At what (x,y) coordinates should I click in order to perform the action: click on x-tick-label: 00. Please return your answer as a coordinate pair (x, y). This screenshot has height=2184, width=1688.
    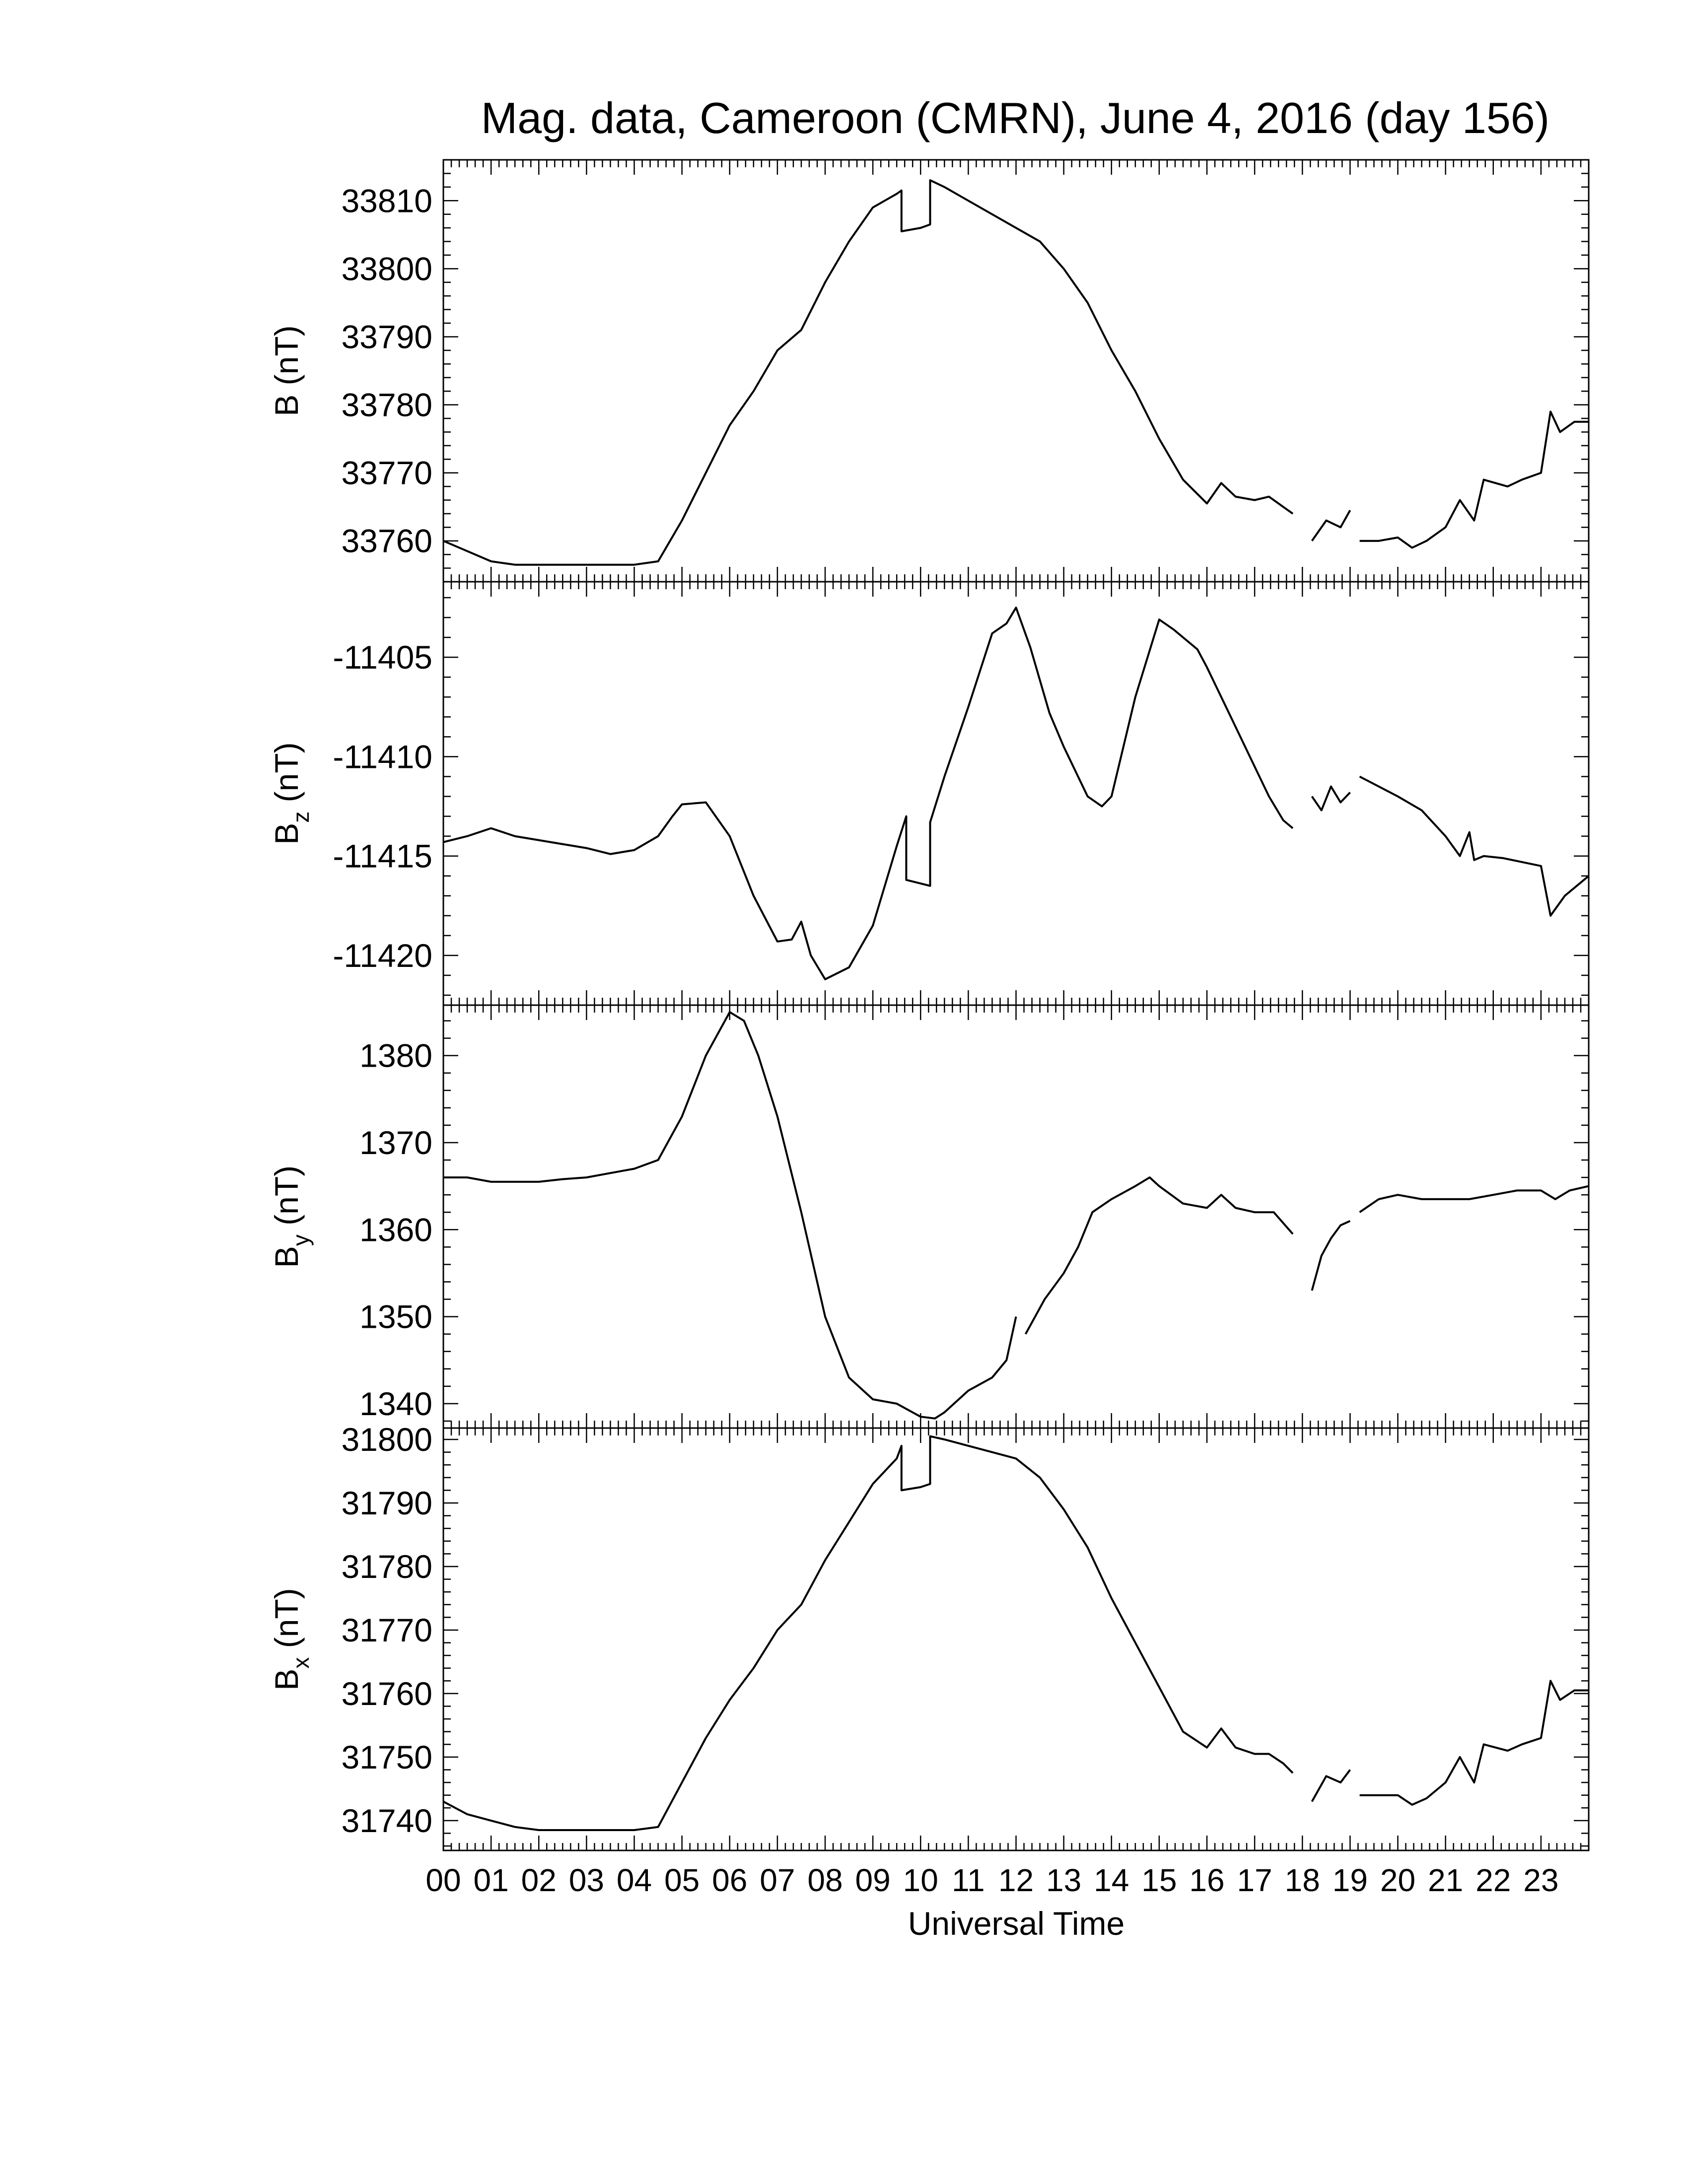
    Looking at the image, I should click on (443, 1880).